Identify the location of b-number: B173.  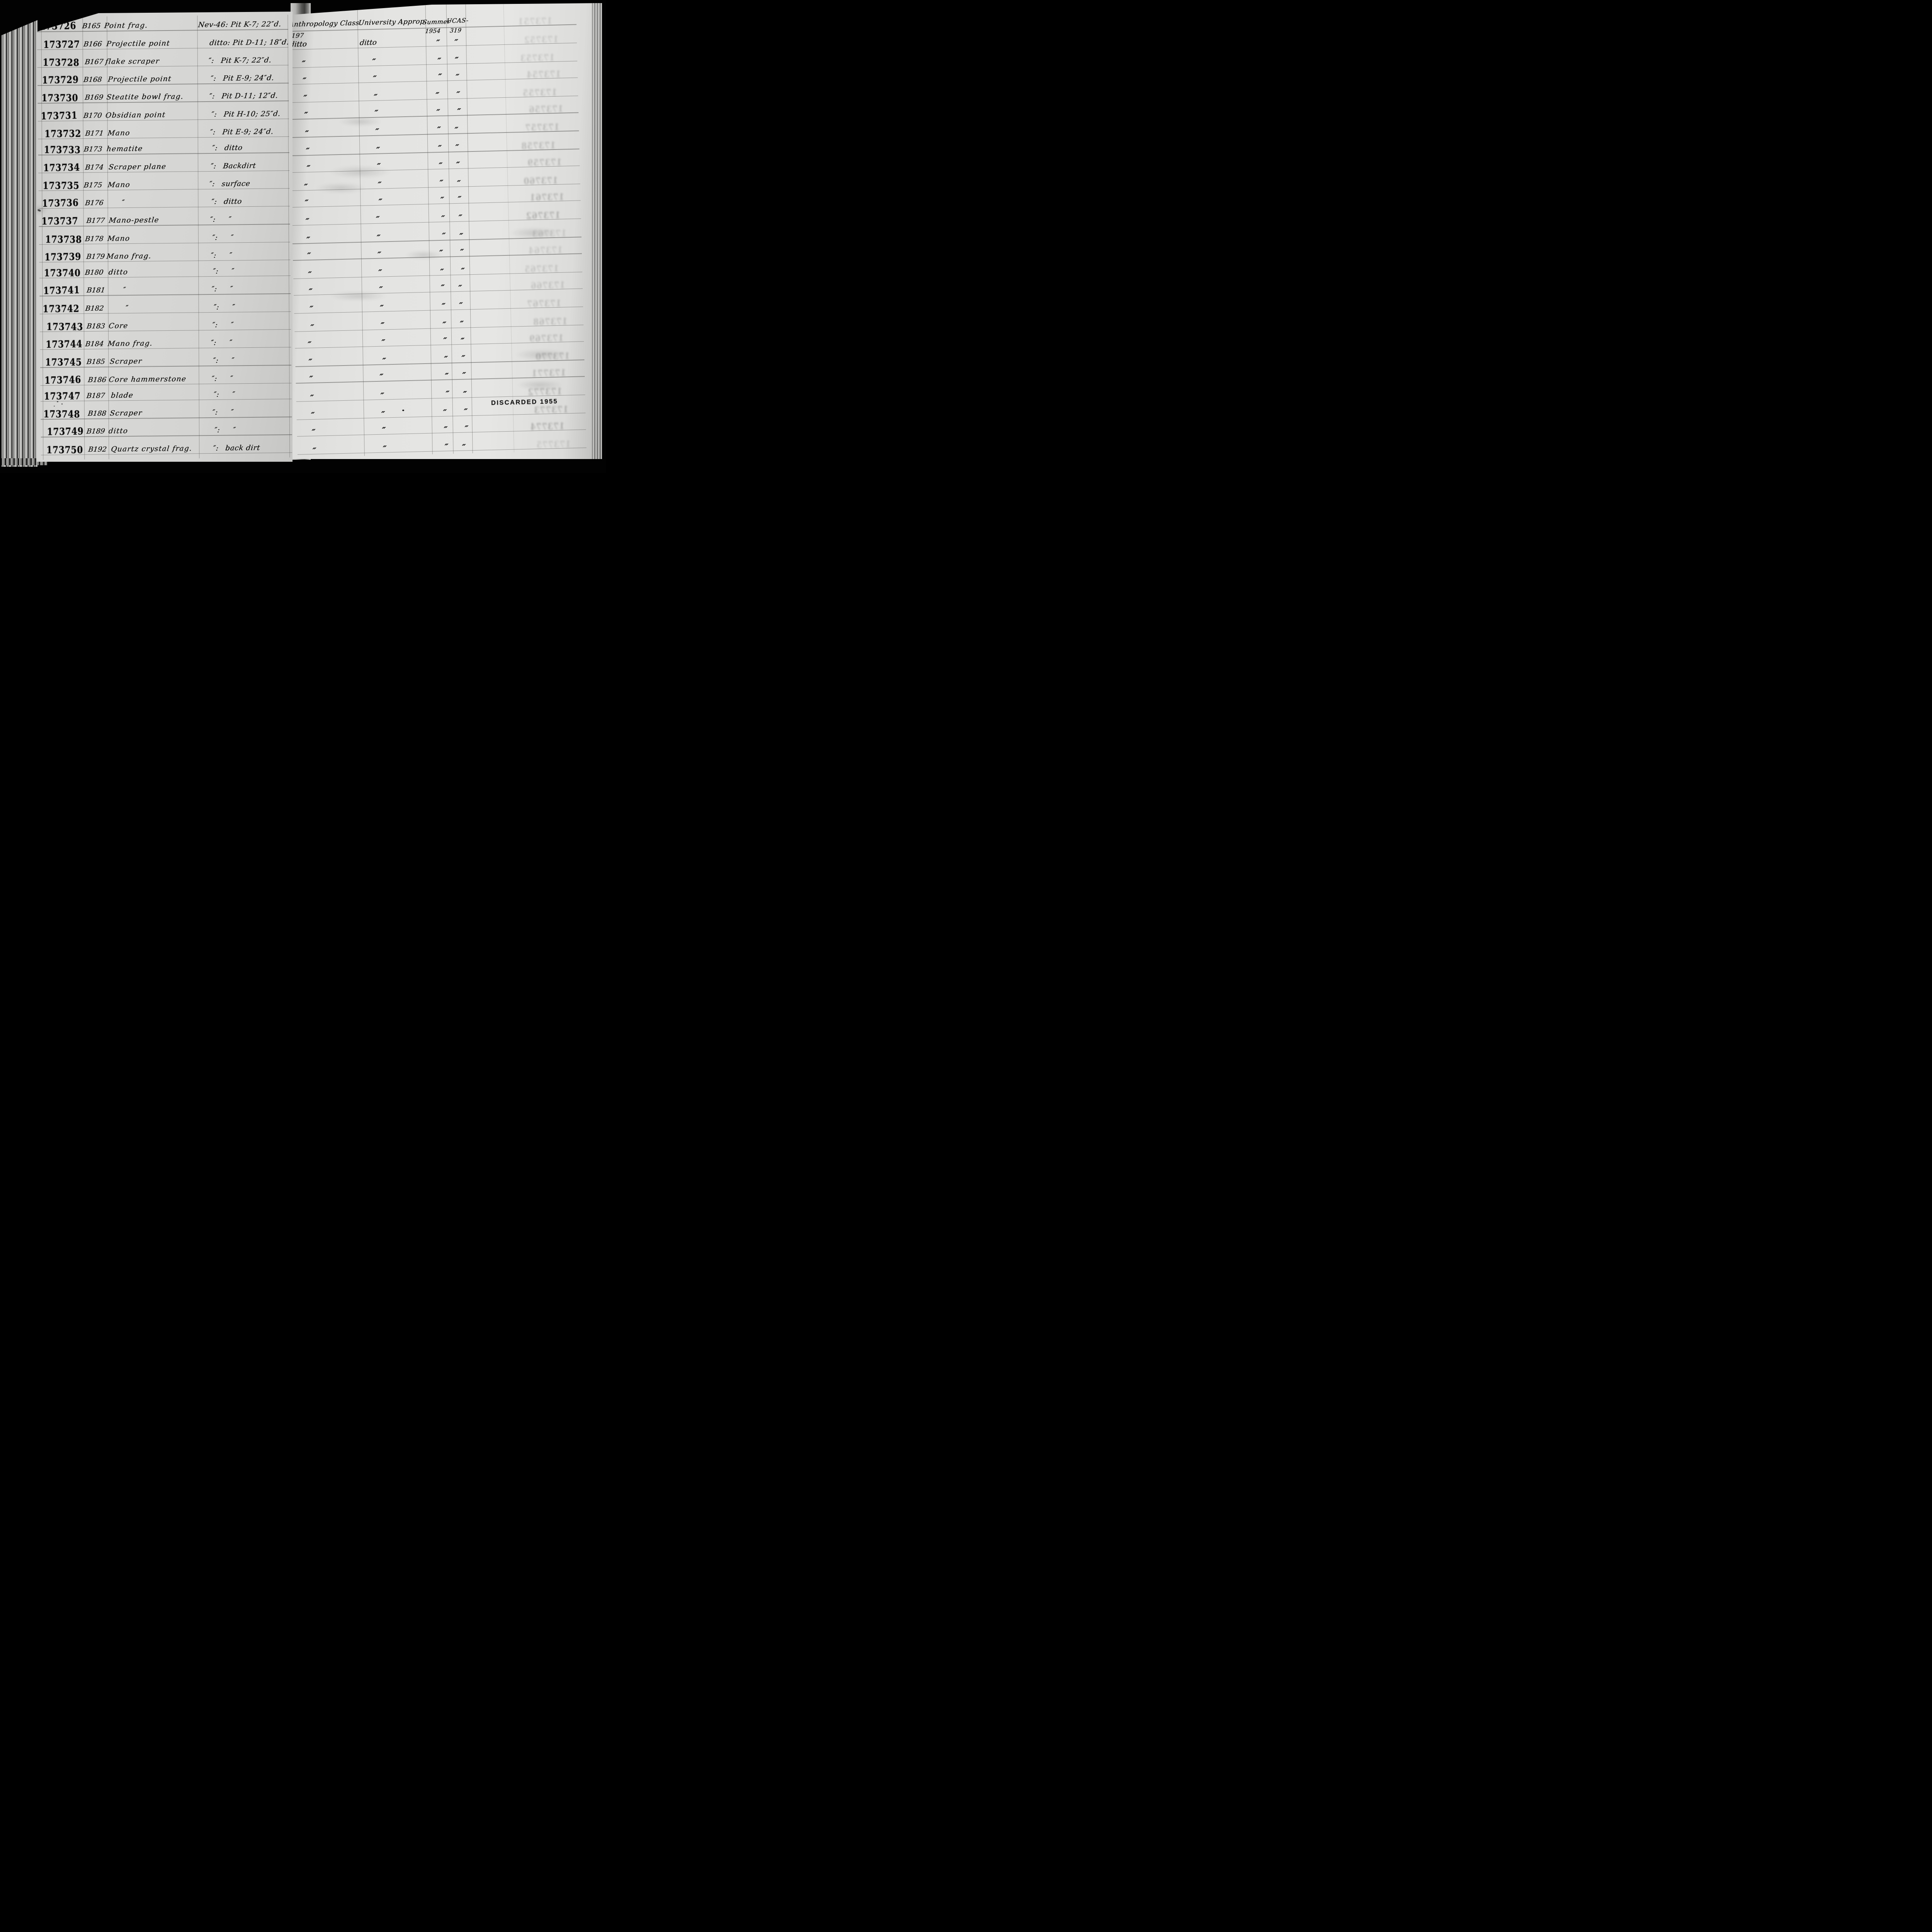
(93, 150).